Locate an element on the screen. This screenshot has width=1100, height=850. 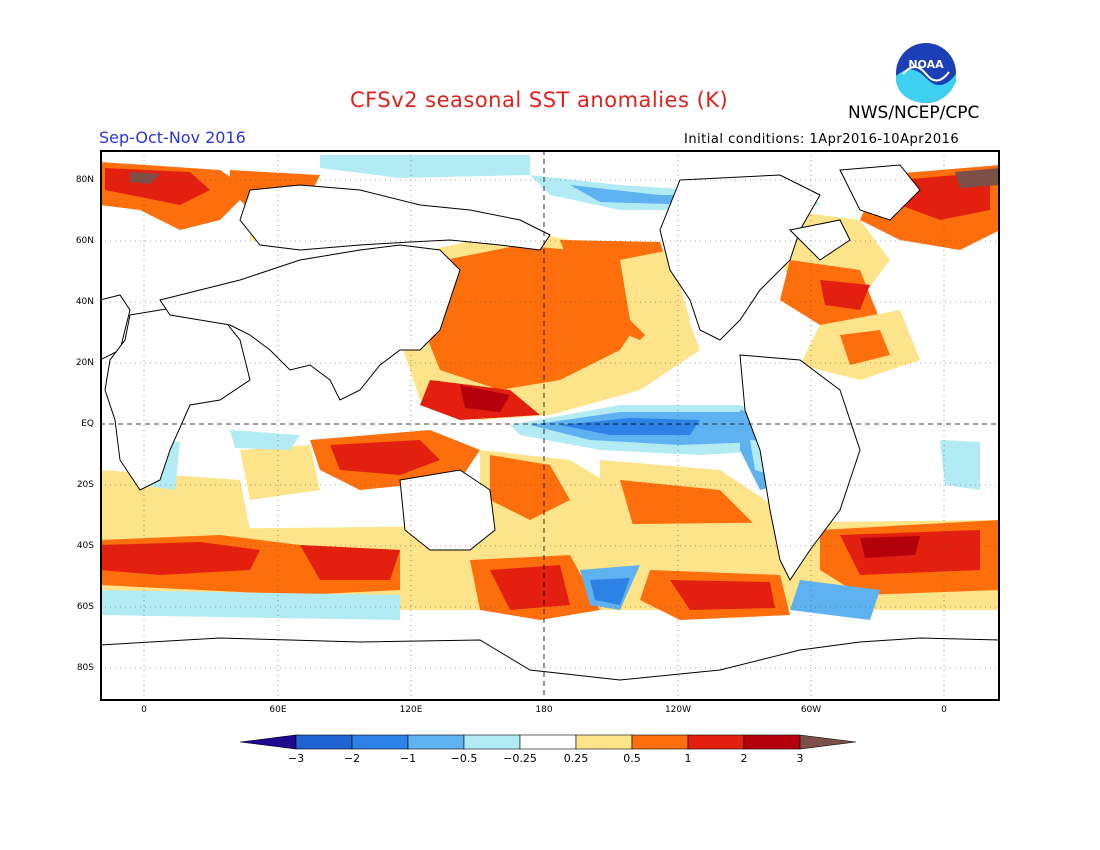
colorbar-tick-label: −0.5 is located at coordinates (464, 758).